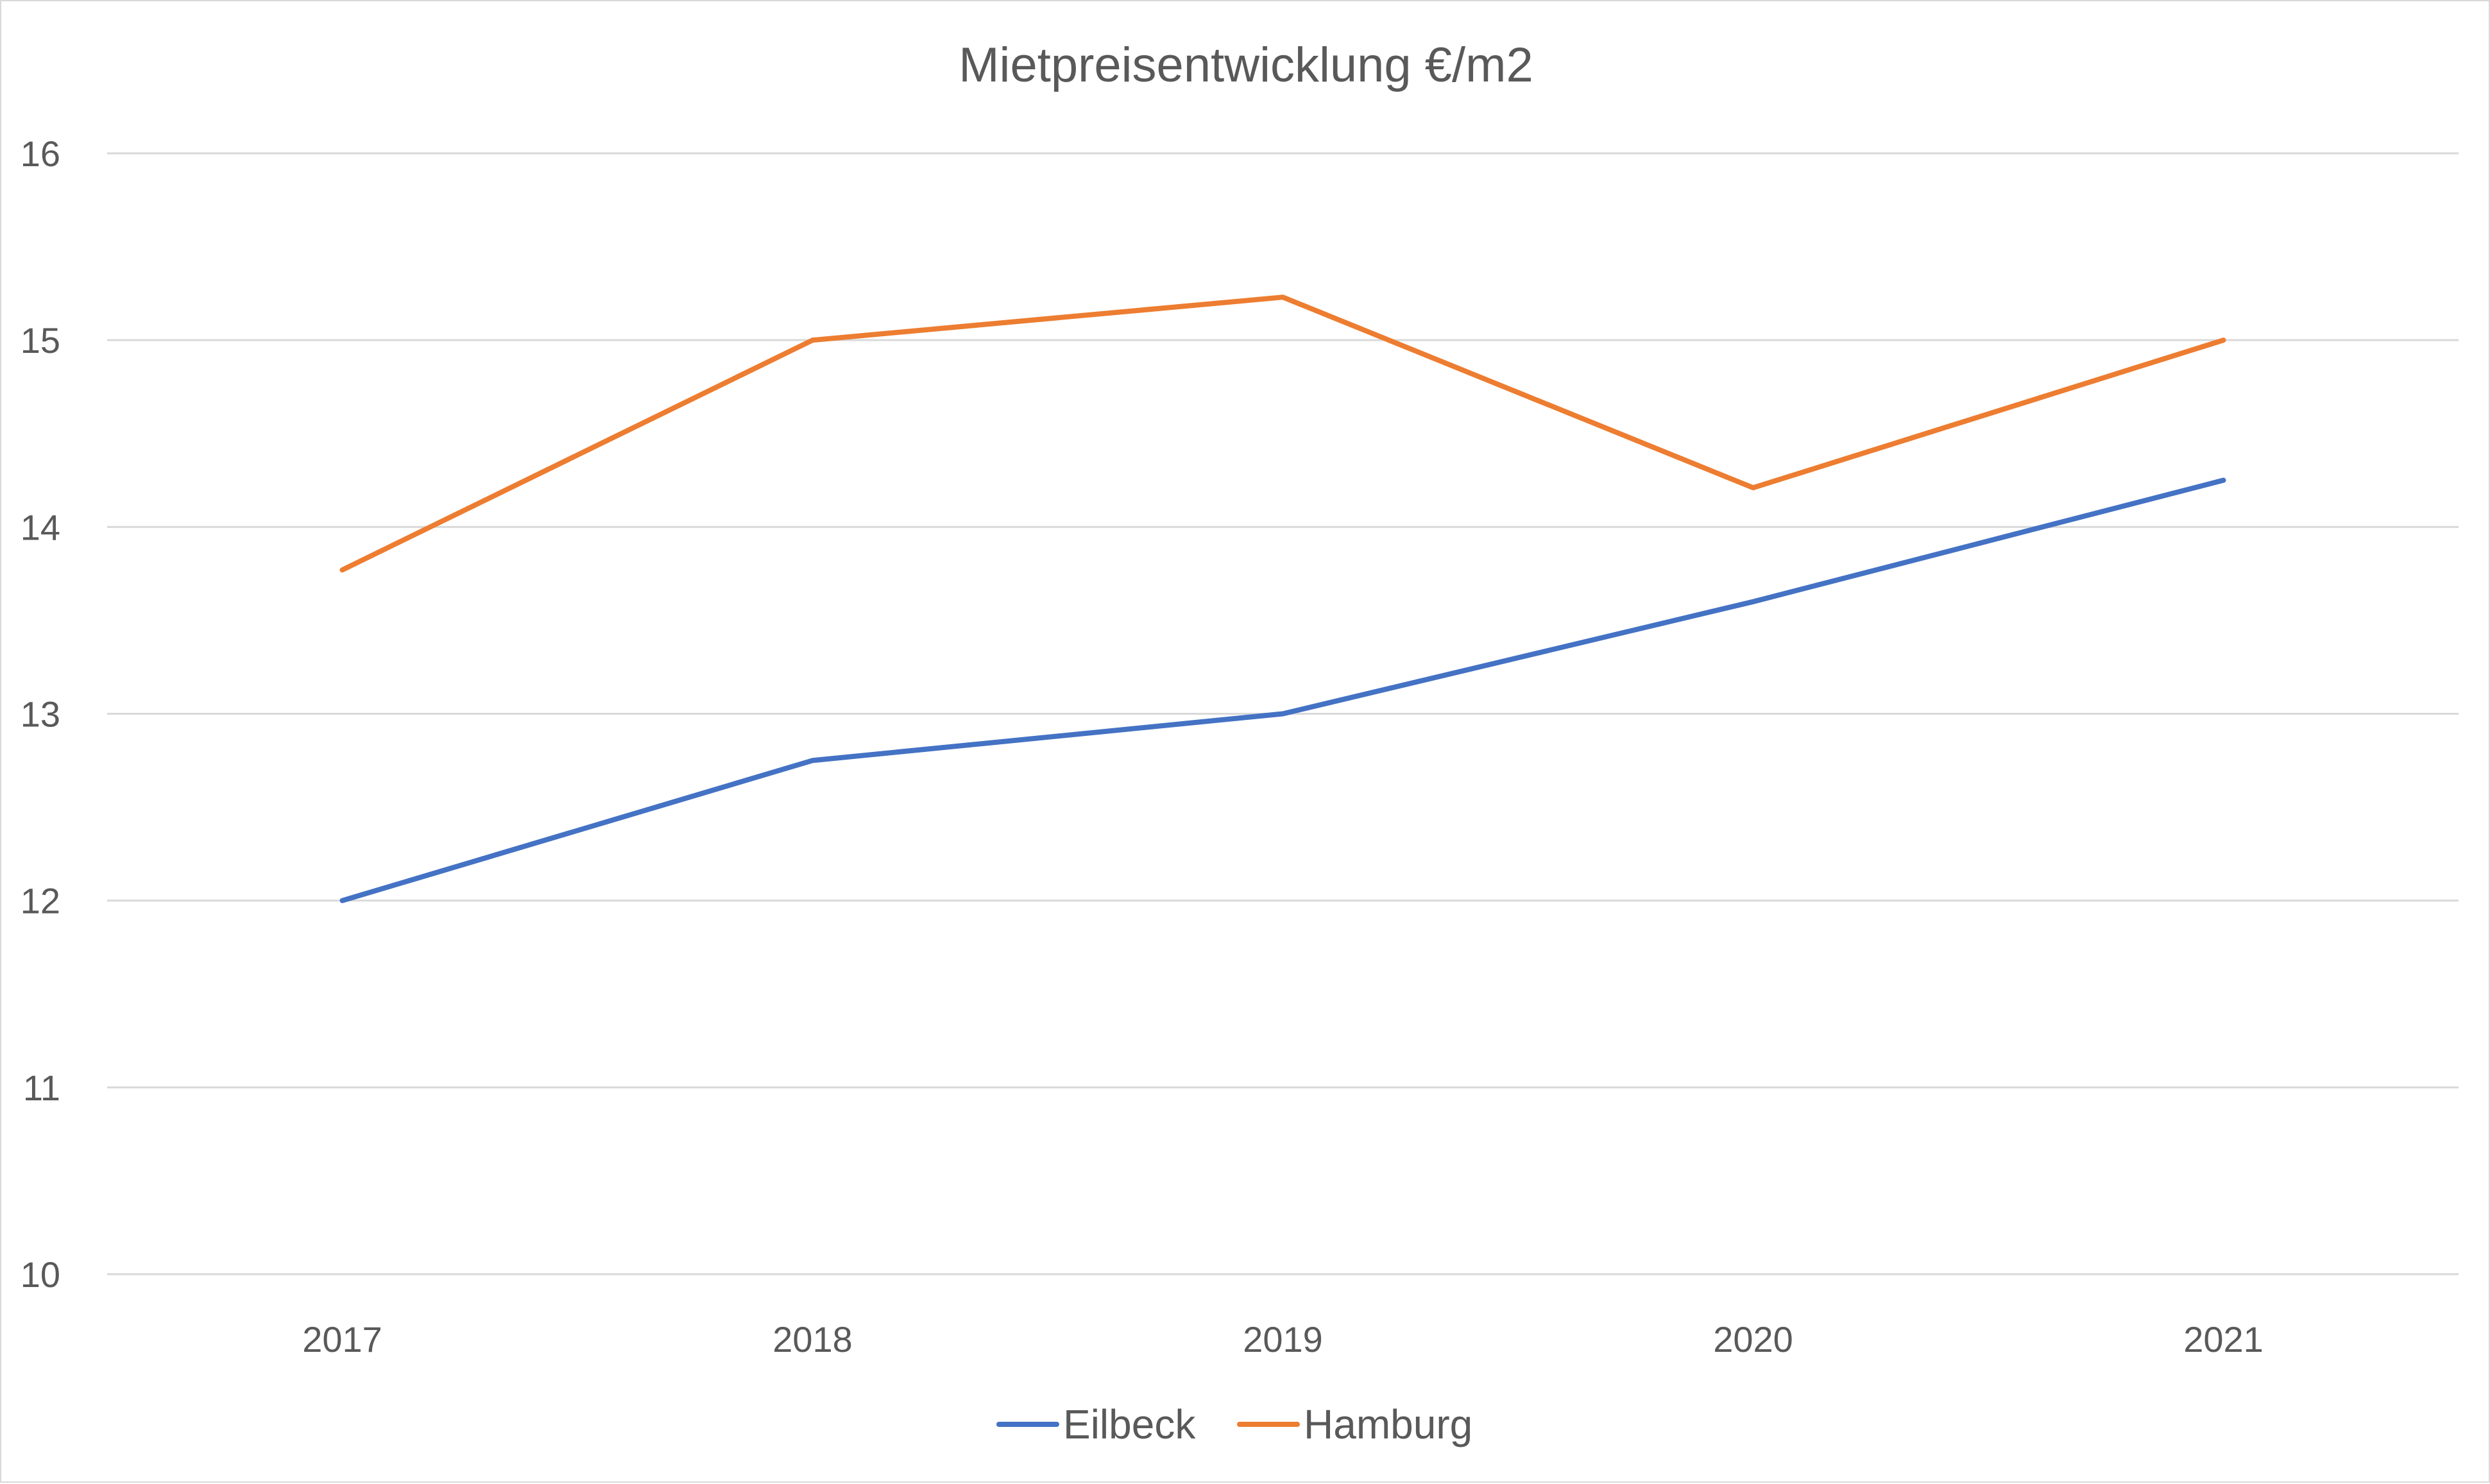 This screenshot has height=1484, width=2490. I want to click on x-tick-label: 2018, so click(812, 1339).